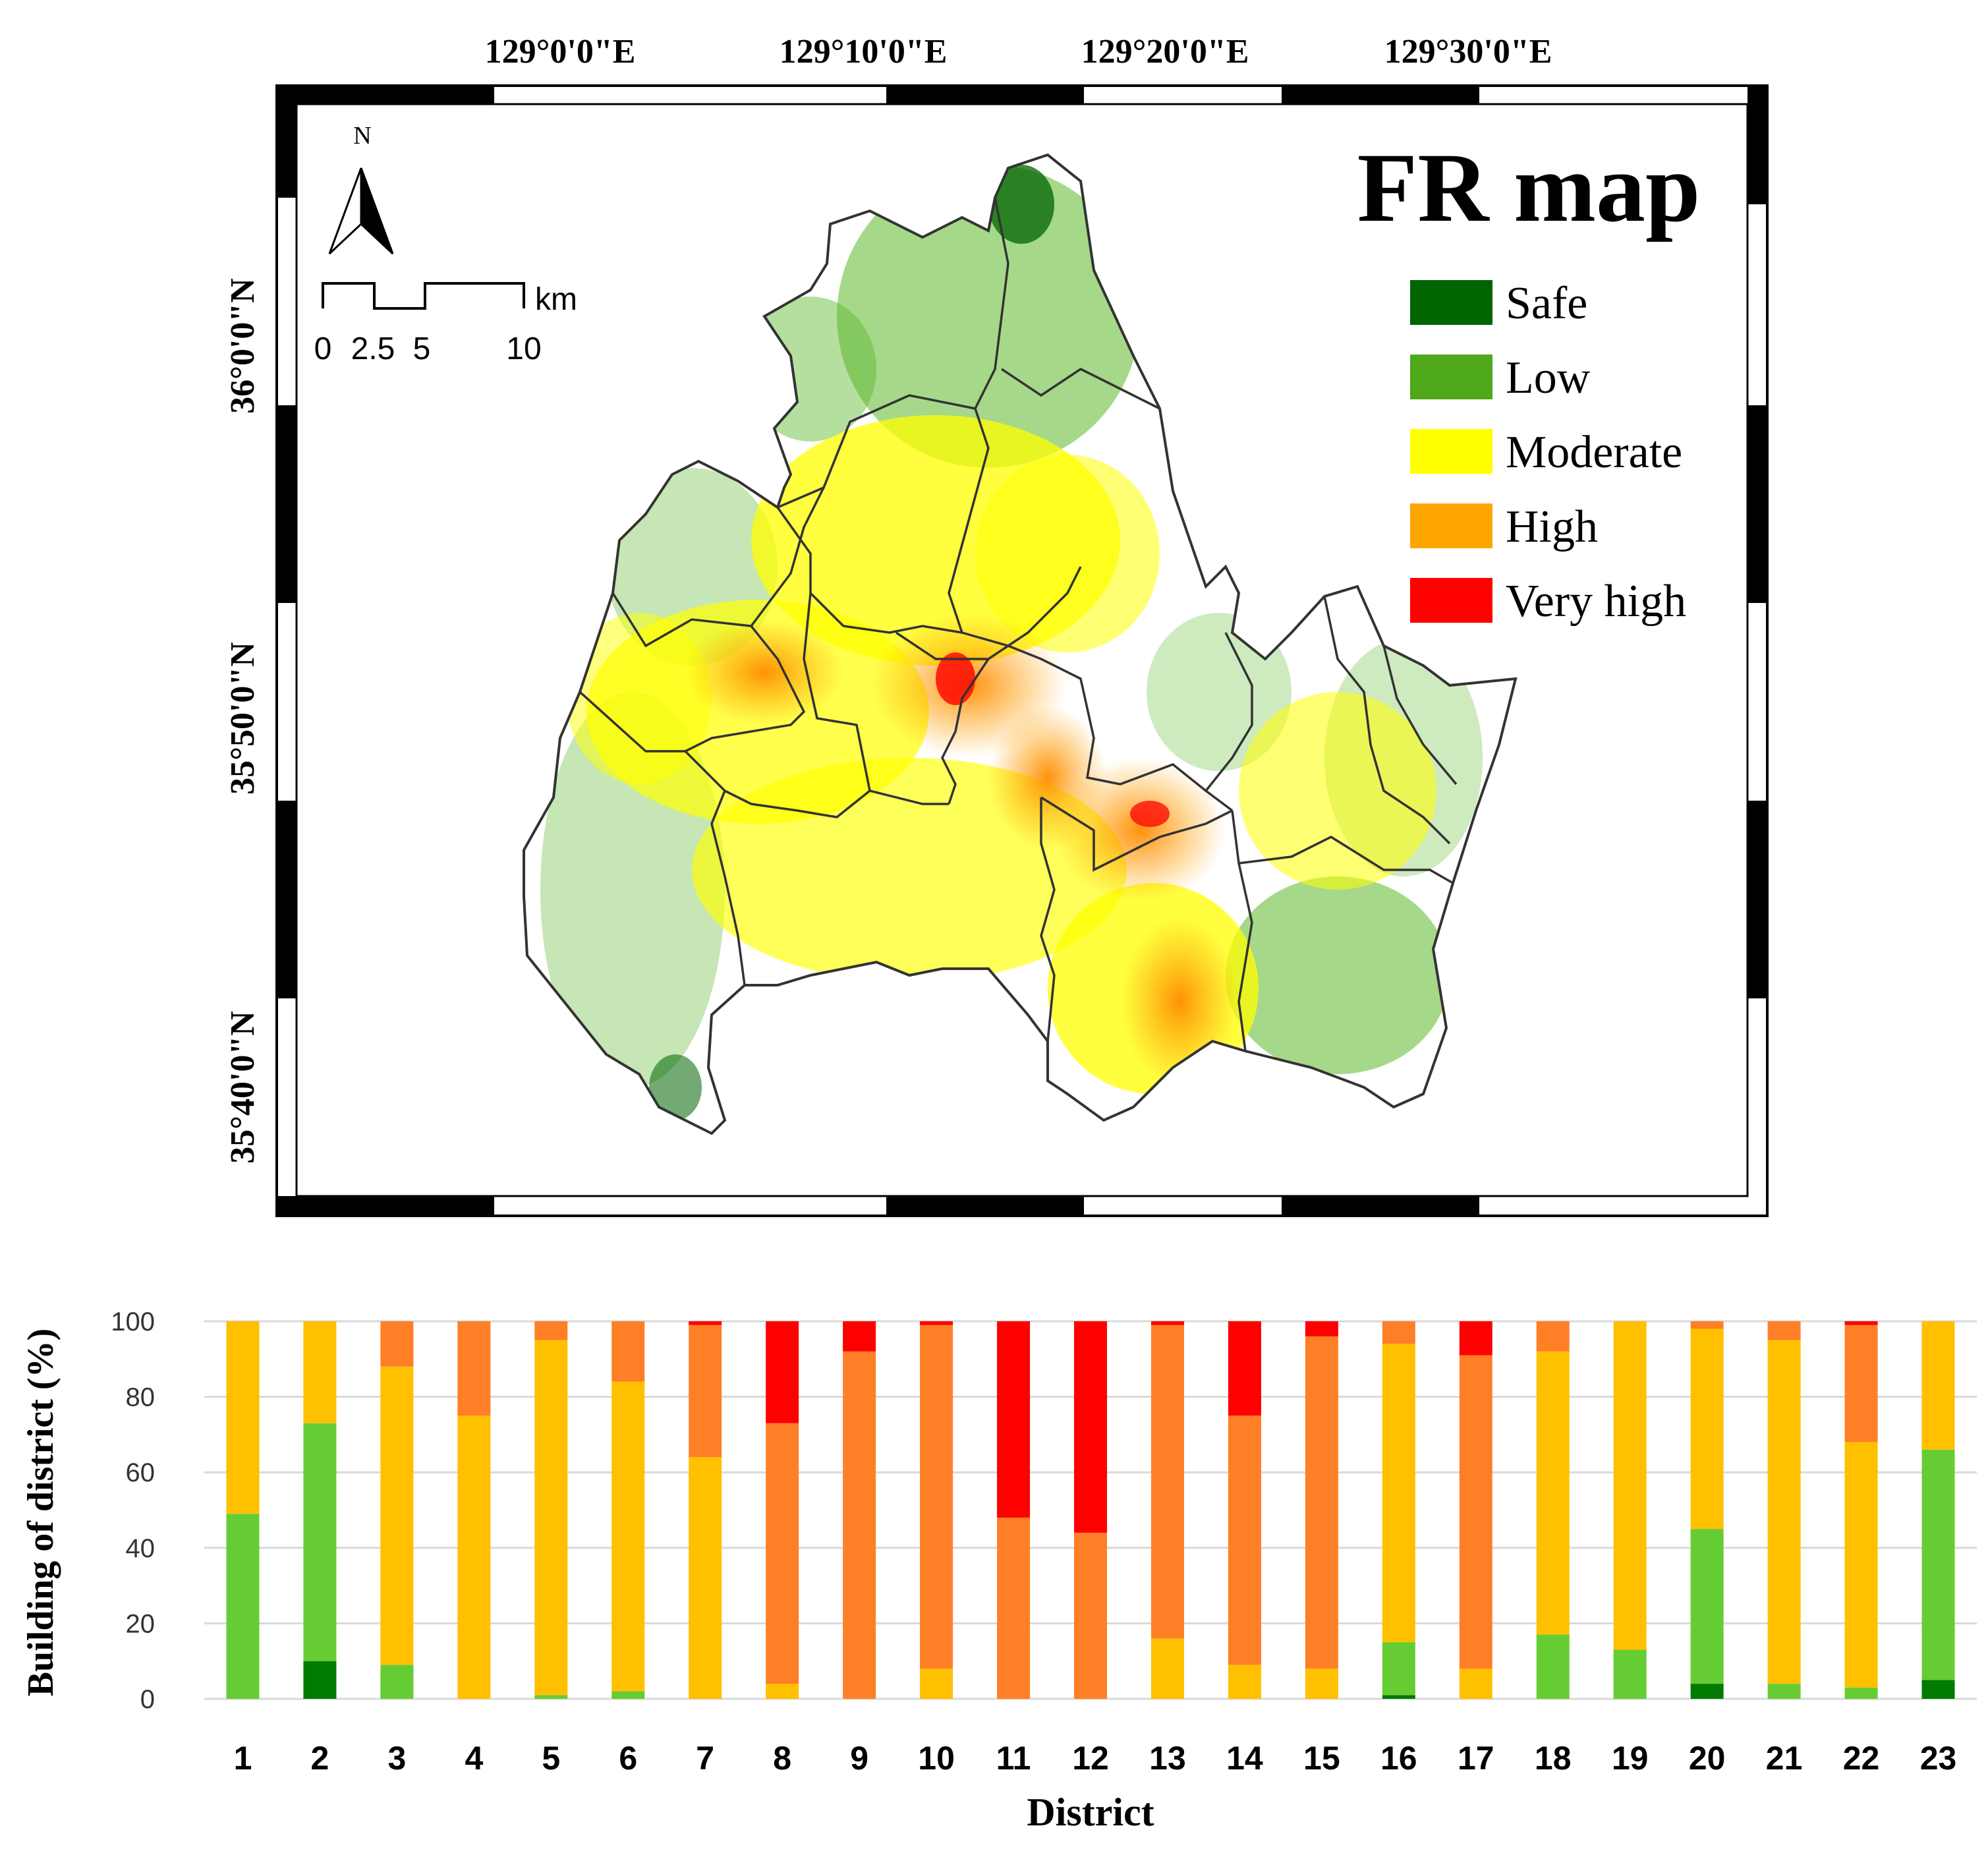  What do you see at coordinates (551, 1758) in the screenshot?
I see `x-tick-label: 5` at bounding box center [551, 1758].